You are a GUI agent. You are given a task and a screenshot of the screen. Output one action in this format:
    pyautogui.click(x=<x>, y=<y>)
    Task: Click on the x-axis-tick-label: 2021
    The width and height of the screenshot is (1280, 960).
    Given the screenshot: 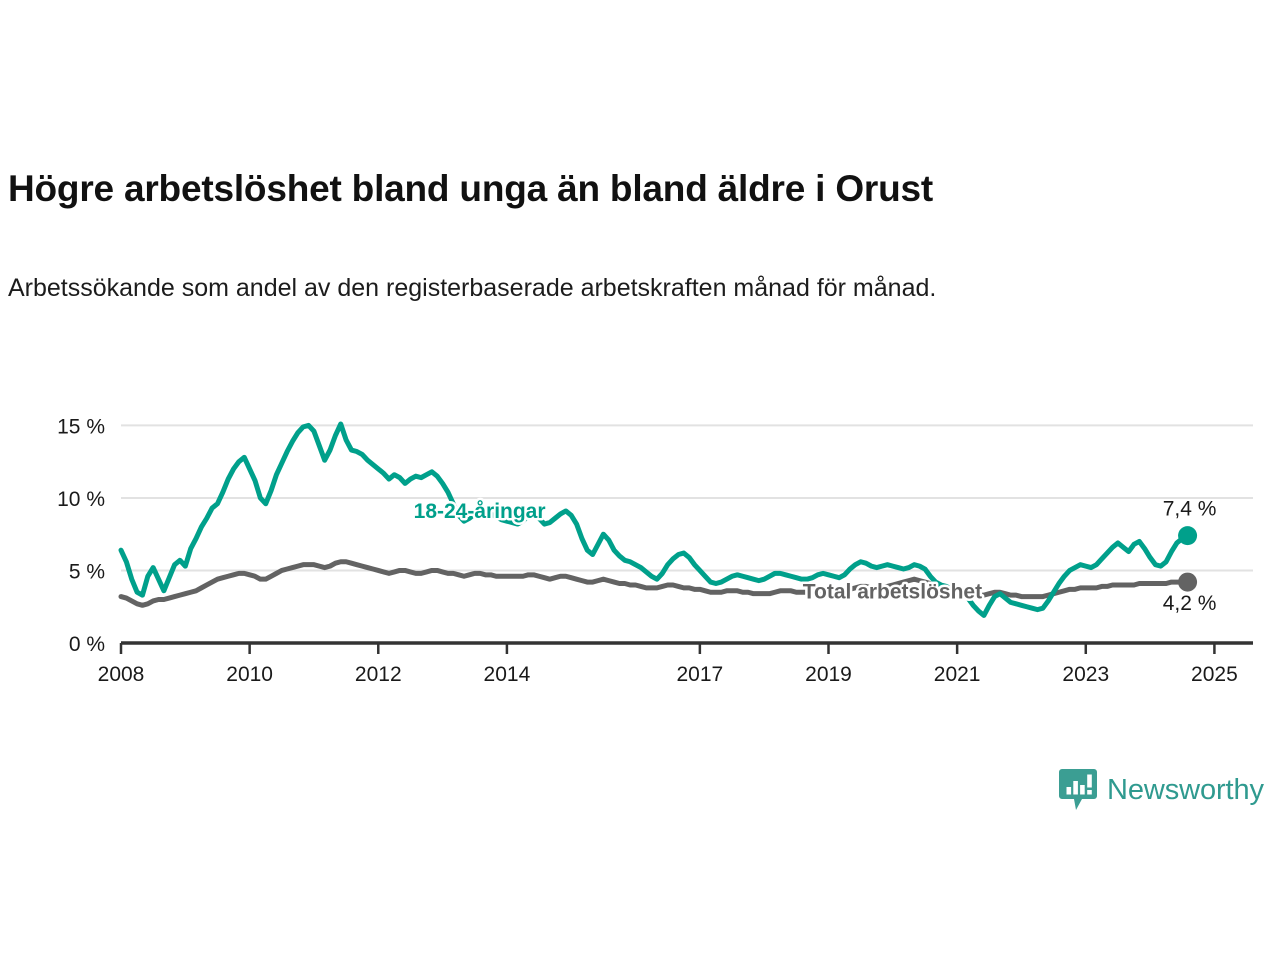 What is the action you would take?
    pyautogui.click(x=957, y=674)
    